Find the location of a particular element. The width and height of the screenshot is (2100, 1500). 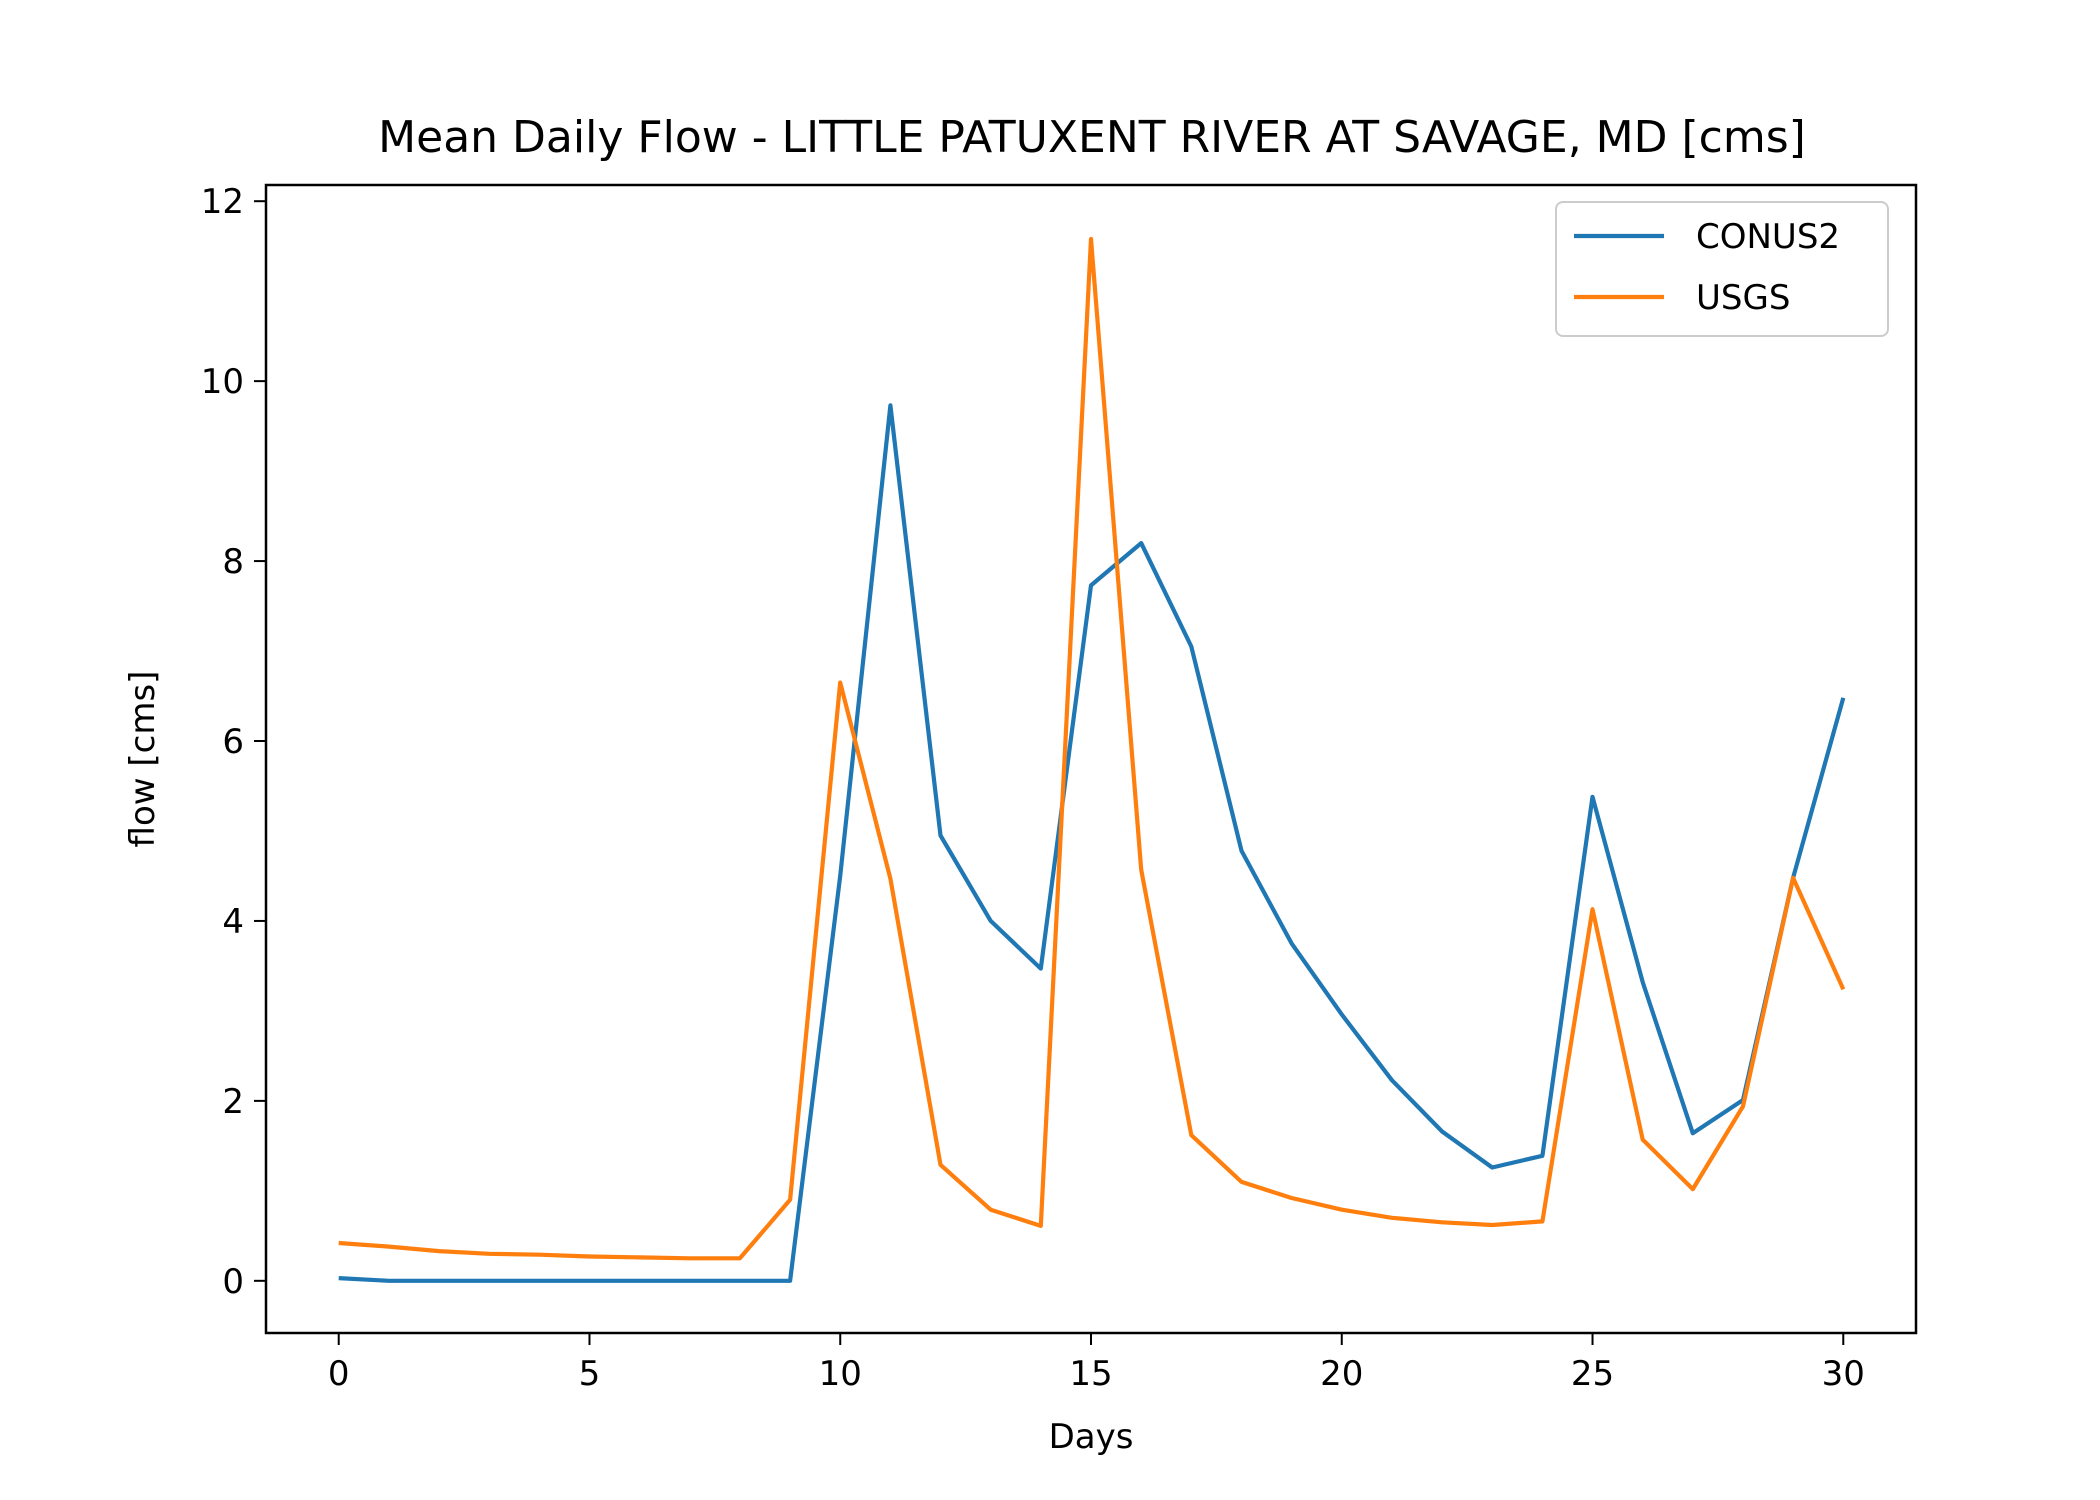

x-tick-label: 15 is located at coordinates (1090, 1374).